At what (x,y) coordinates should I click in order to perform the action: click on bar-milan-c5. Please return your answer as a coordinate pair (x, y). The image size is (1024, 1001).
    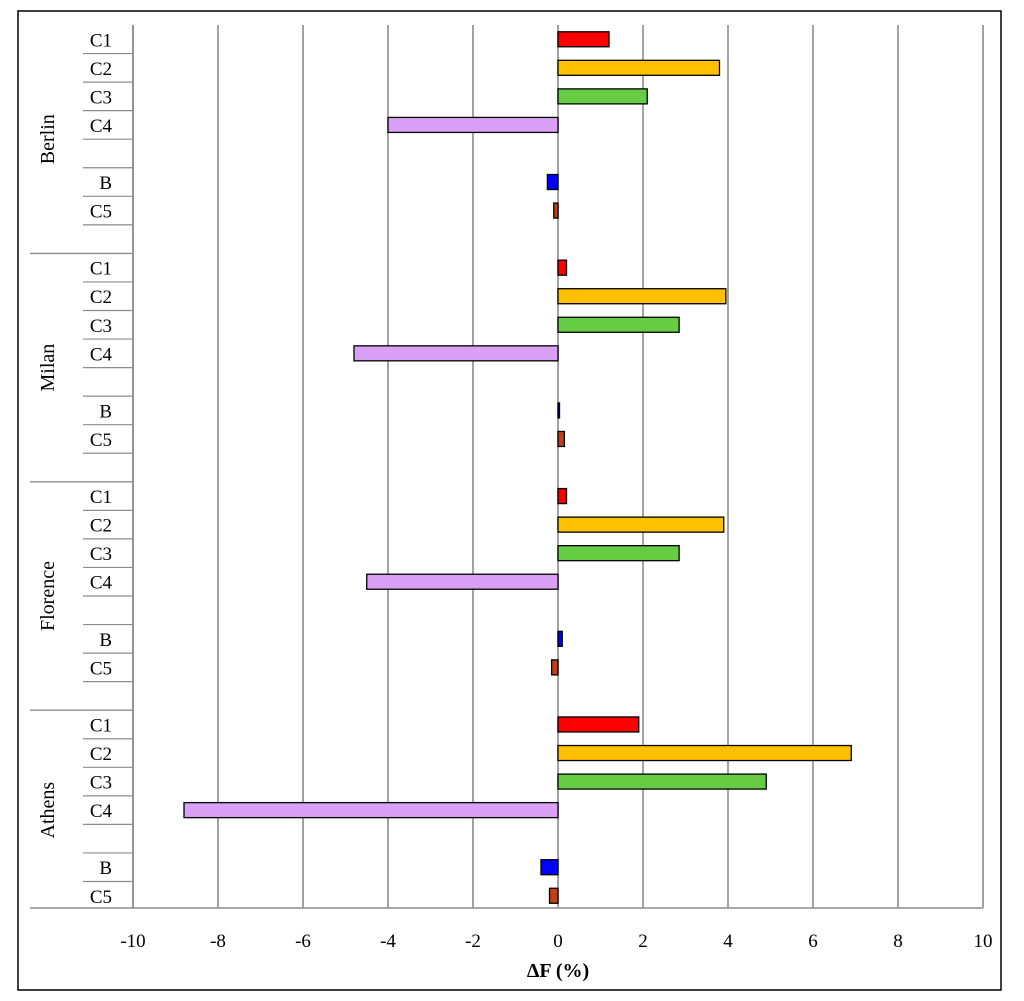
    Looking at the image, I should click on (561, 439).